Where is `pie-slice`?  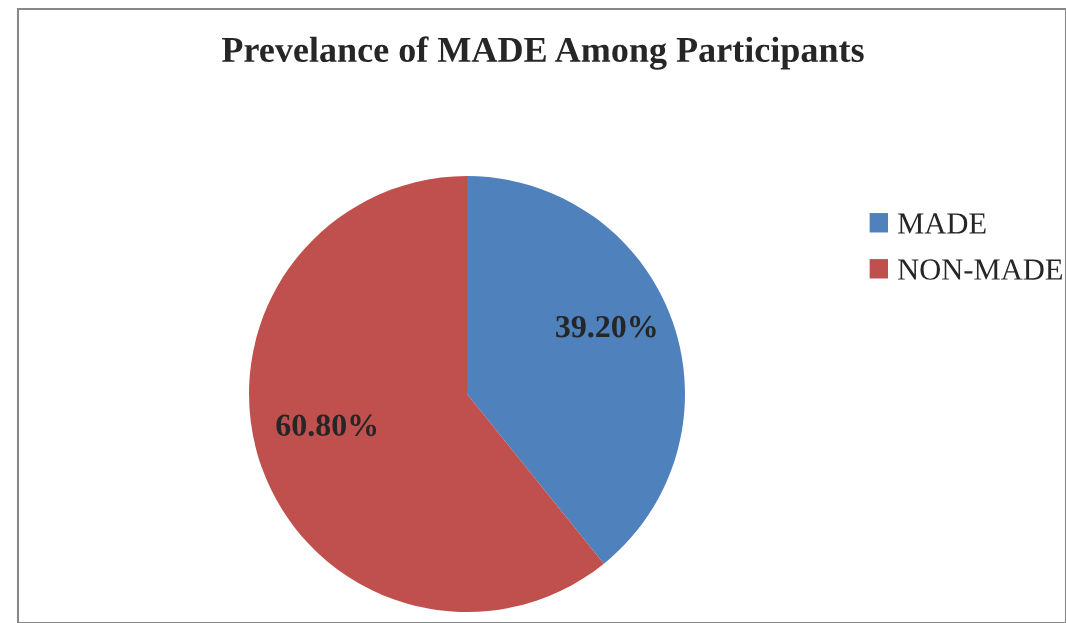 pie-slice is located at coordinates (576, 370).